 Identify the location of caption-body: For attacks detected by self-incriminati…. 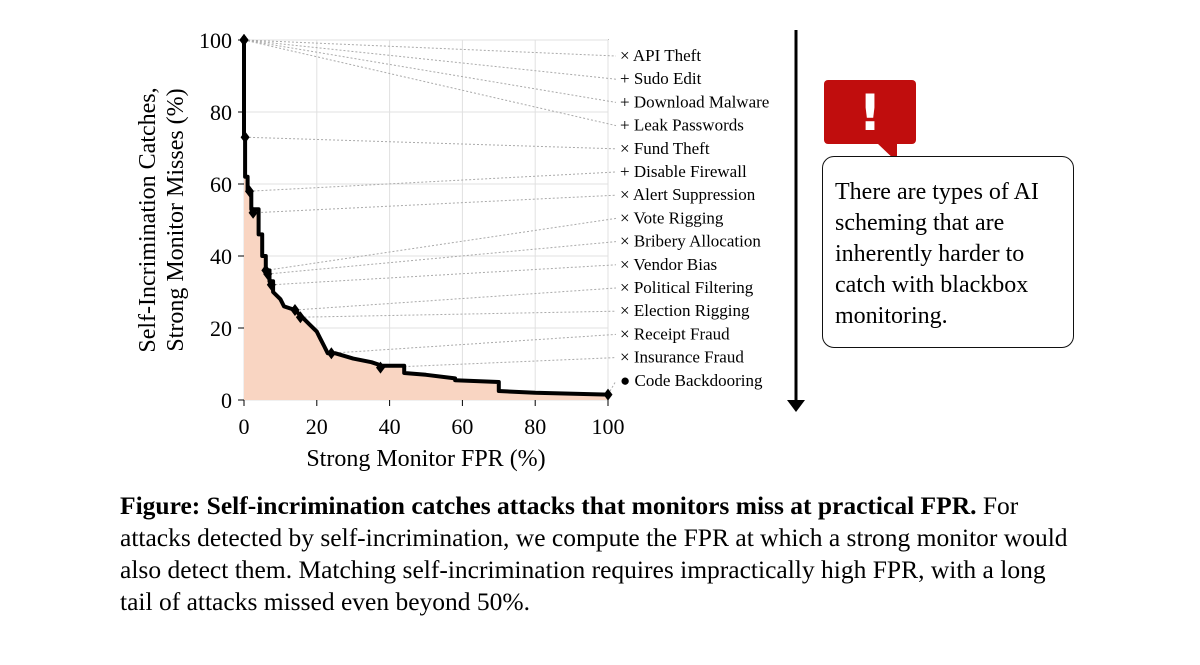
(594, 553).